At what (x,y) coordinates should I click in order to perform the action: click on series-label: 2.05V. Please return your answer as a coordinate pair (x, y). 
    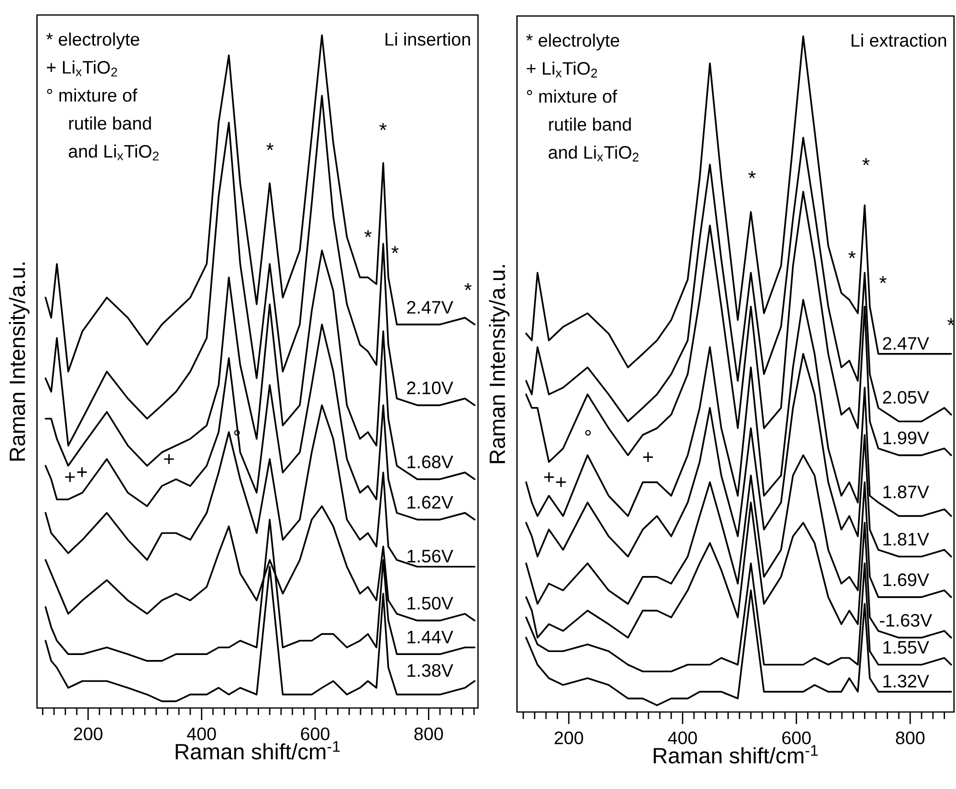
    Looking at the image, I should click on (906, 397).